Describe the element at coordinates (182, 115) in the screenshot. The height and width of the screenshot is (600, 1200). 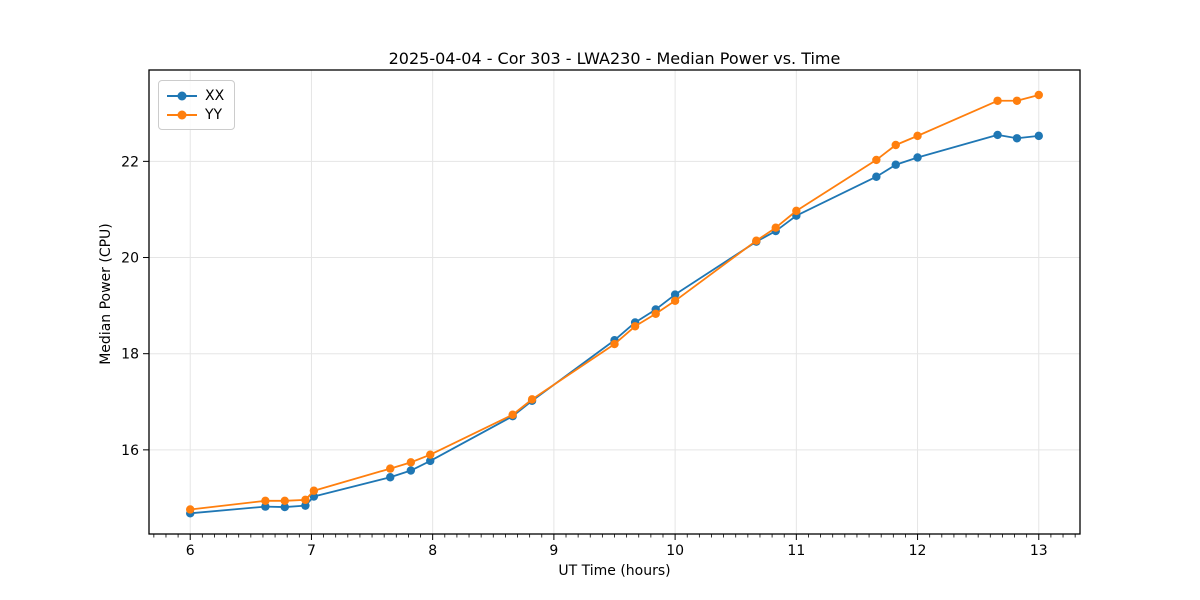
I see `legend-marker-yy-icon` at that location.